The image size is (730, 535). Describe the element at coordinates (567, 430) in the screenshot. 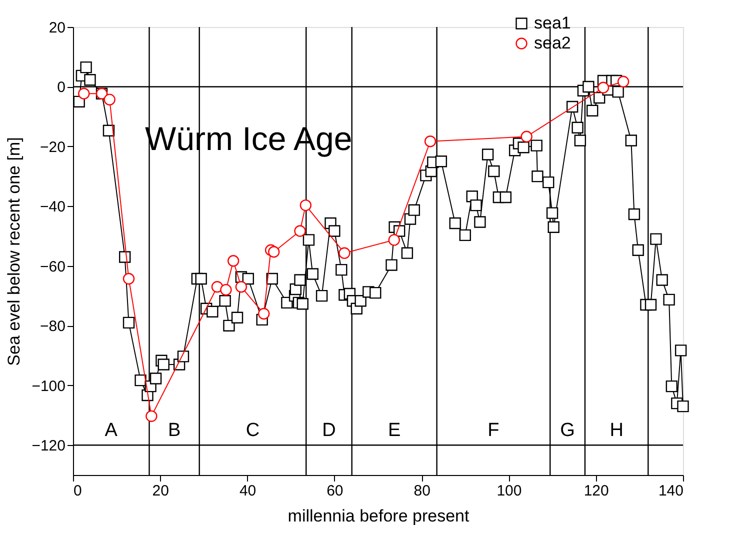

I see `annotation: G` at that location.